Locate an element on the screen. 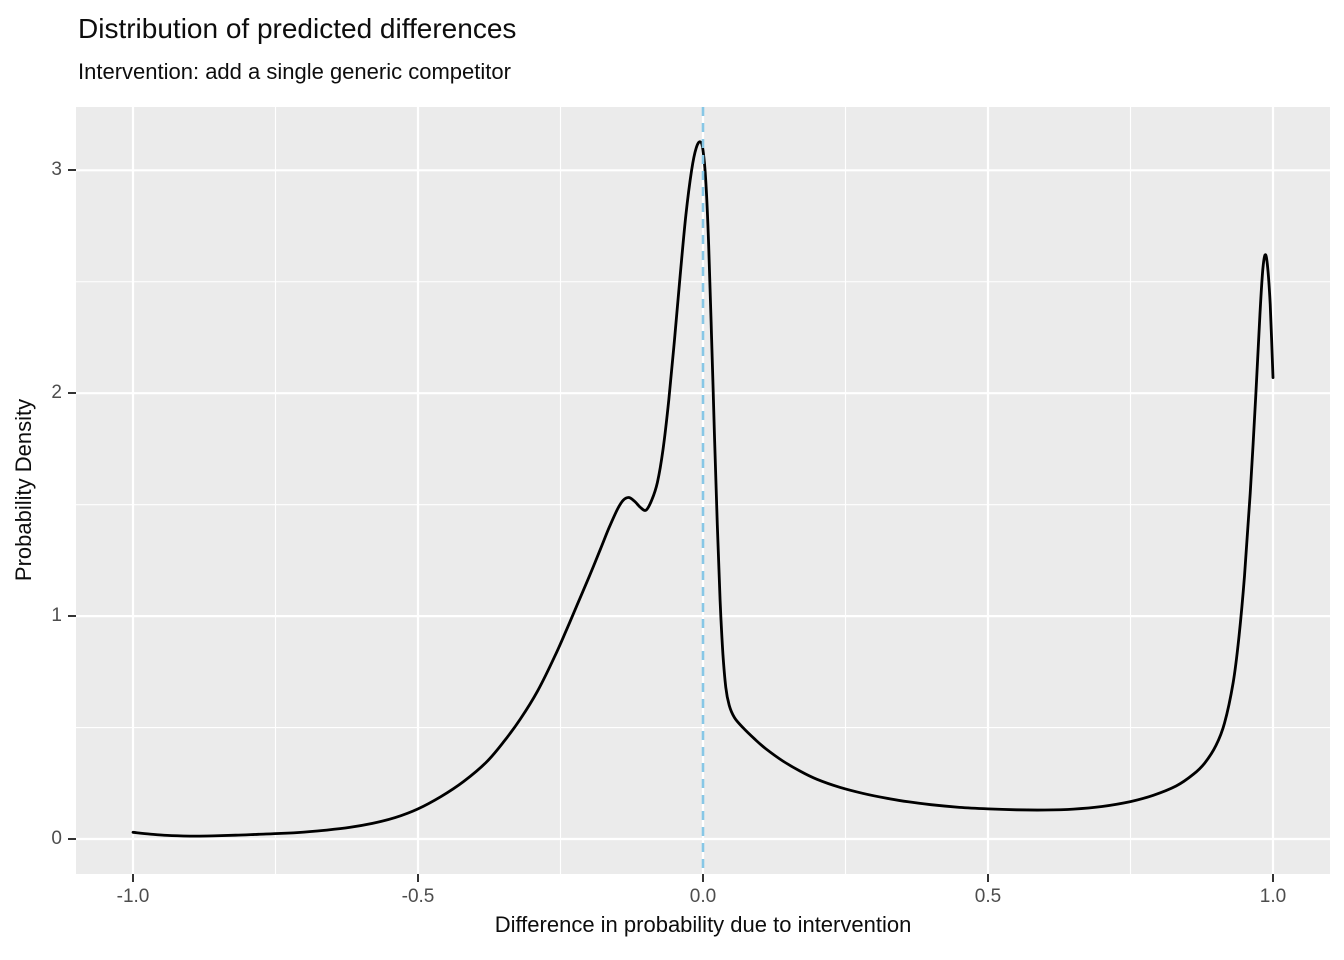  x-axis-tick-label: 1.0 is located at coordinates (1273, 896).